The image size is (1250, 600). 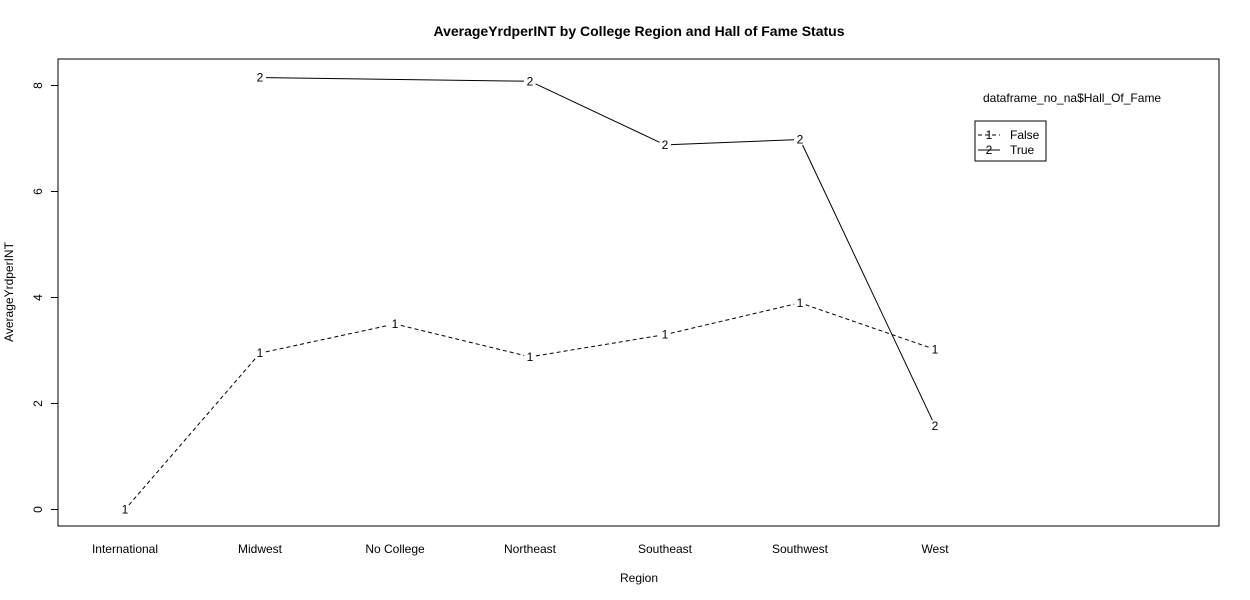 What do you see at coordinates (9, 291) in the screenshot?
I see `y-axis-label: AverageYrdperINT` at bounding box center [9, 291].